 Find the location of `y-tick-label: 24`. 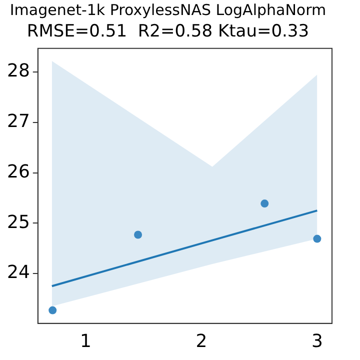

y-tick-label: 24 is located at coordinates (18, 273).